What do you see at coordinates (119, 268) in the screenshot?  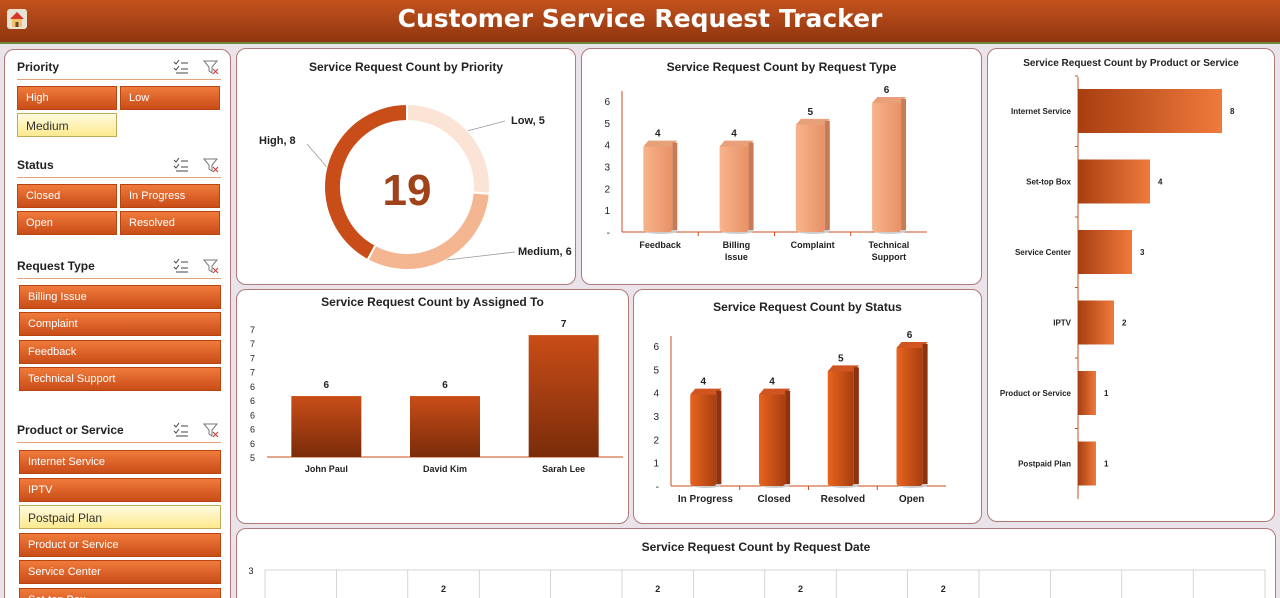 I see `slicer-request-type-header: Request Type` at bounding box center [119, 268].